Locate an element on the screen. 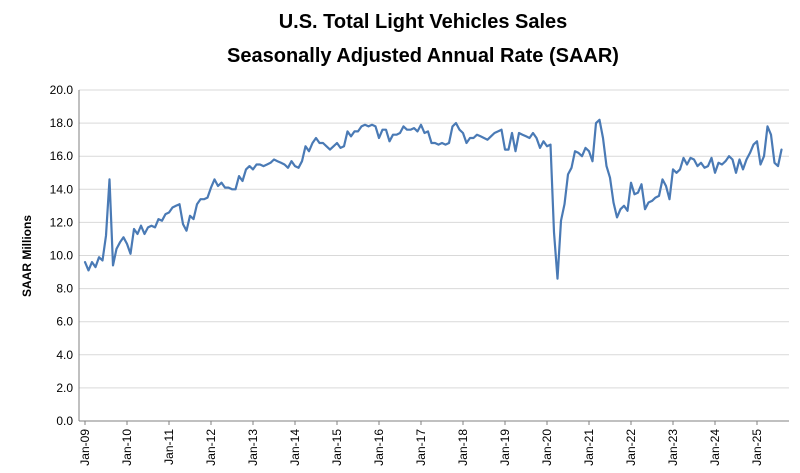 The width and height of the screenshot is (800, 473). y-tick-label: 0.0 is located at coordinates (64, 421).